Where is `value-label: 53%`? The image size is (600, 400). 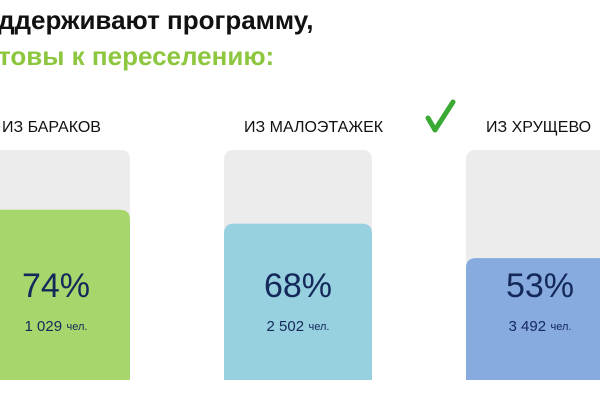 value-label: 53% is located at coordinates (540, 286).